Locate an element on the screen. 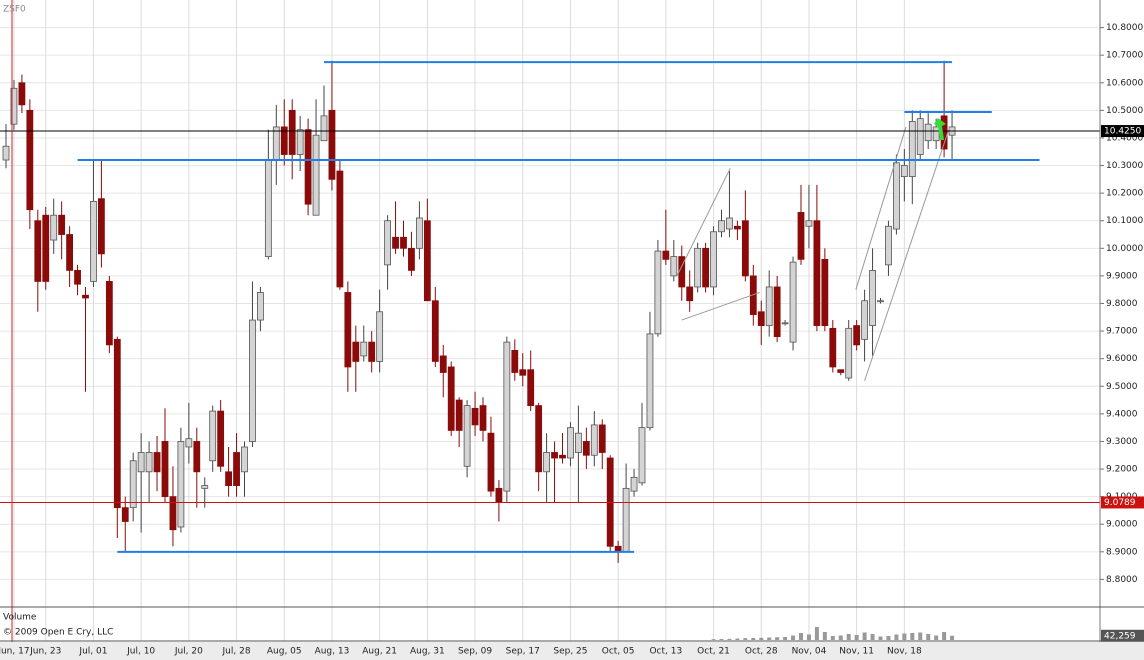  trendline is located at coordinates (907, 253).